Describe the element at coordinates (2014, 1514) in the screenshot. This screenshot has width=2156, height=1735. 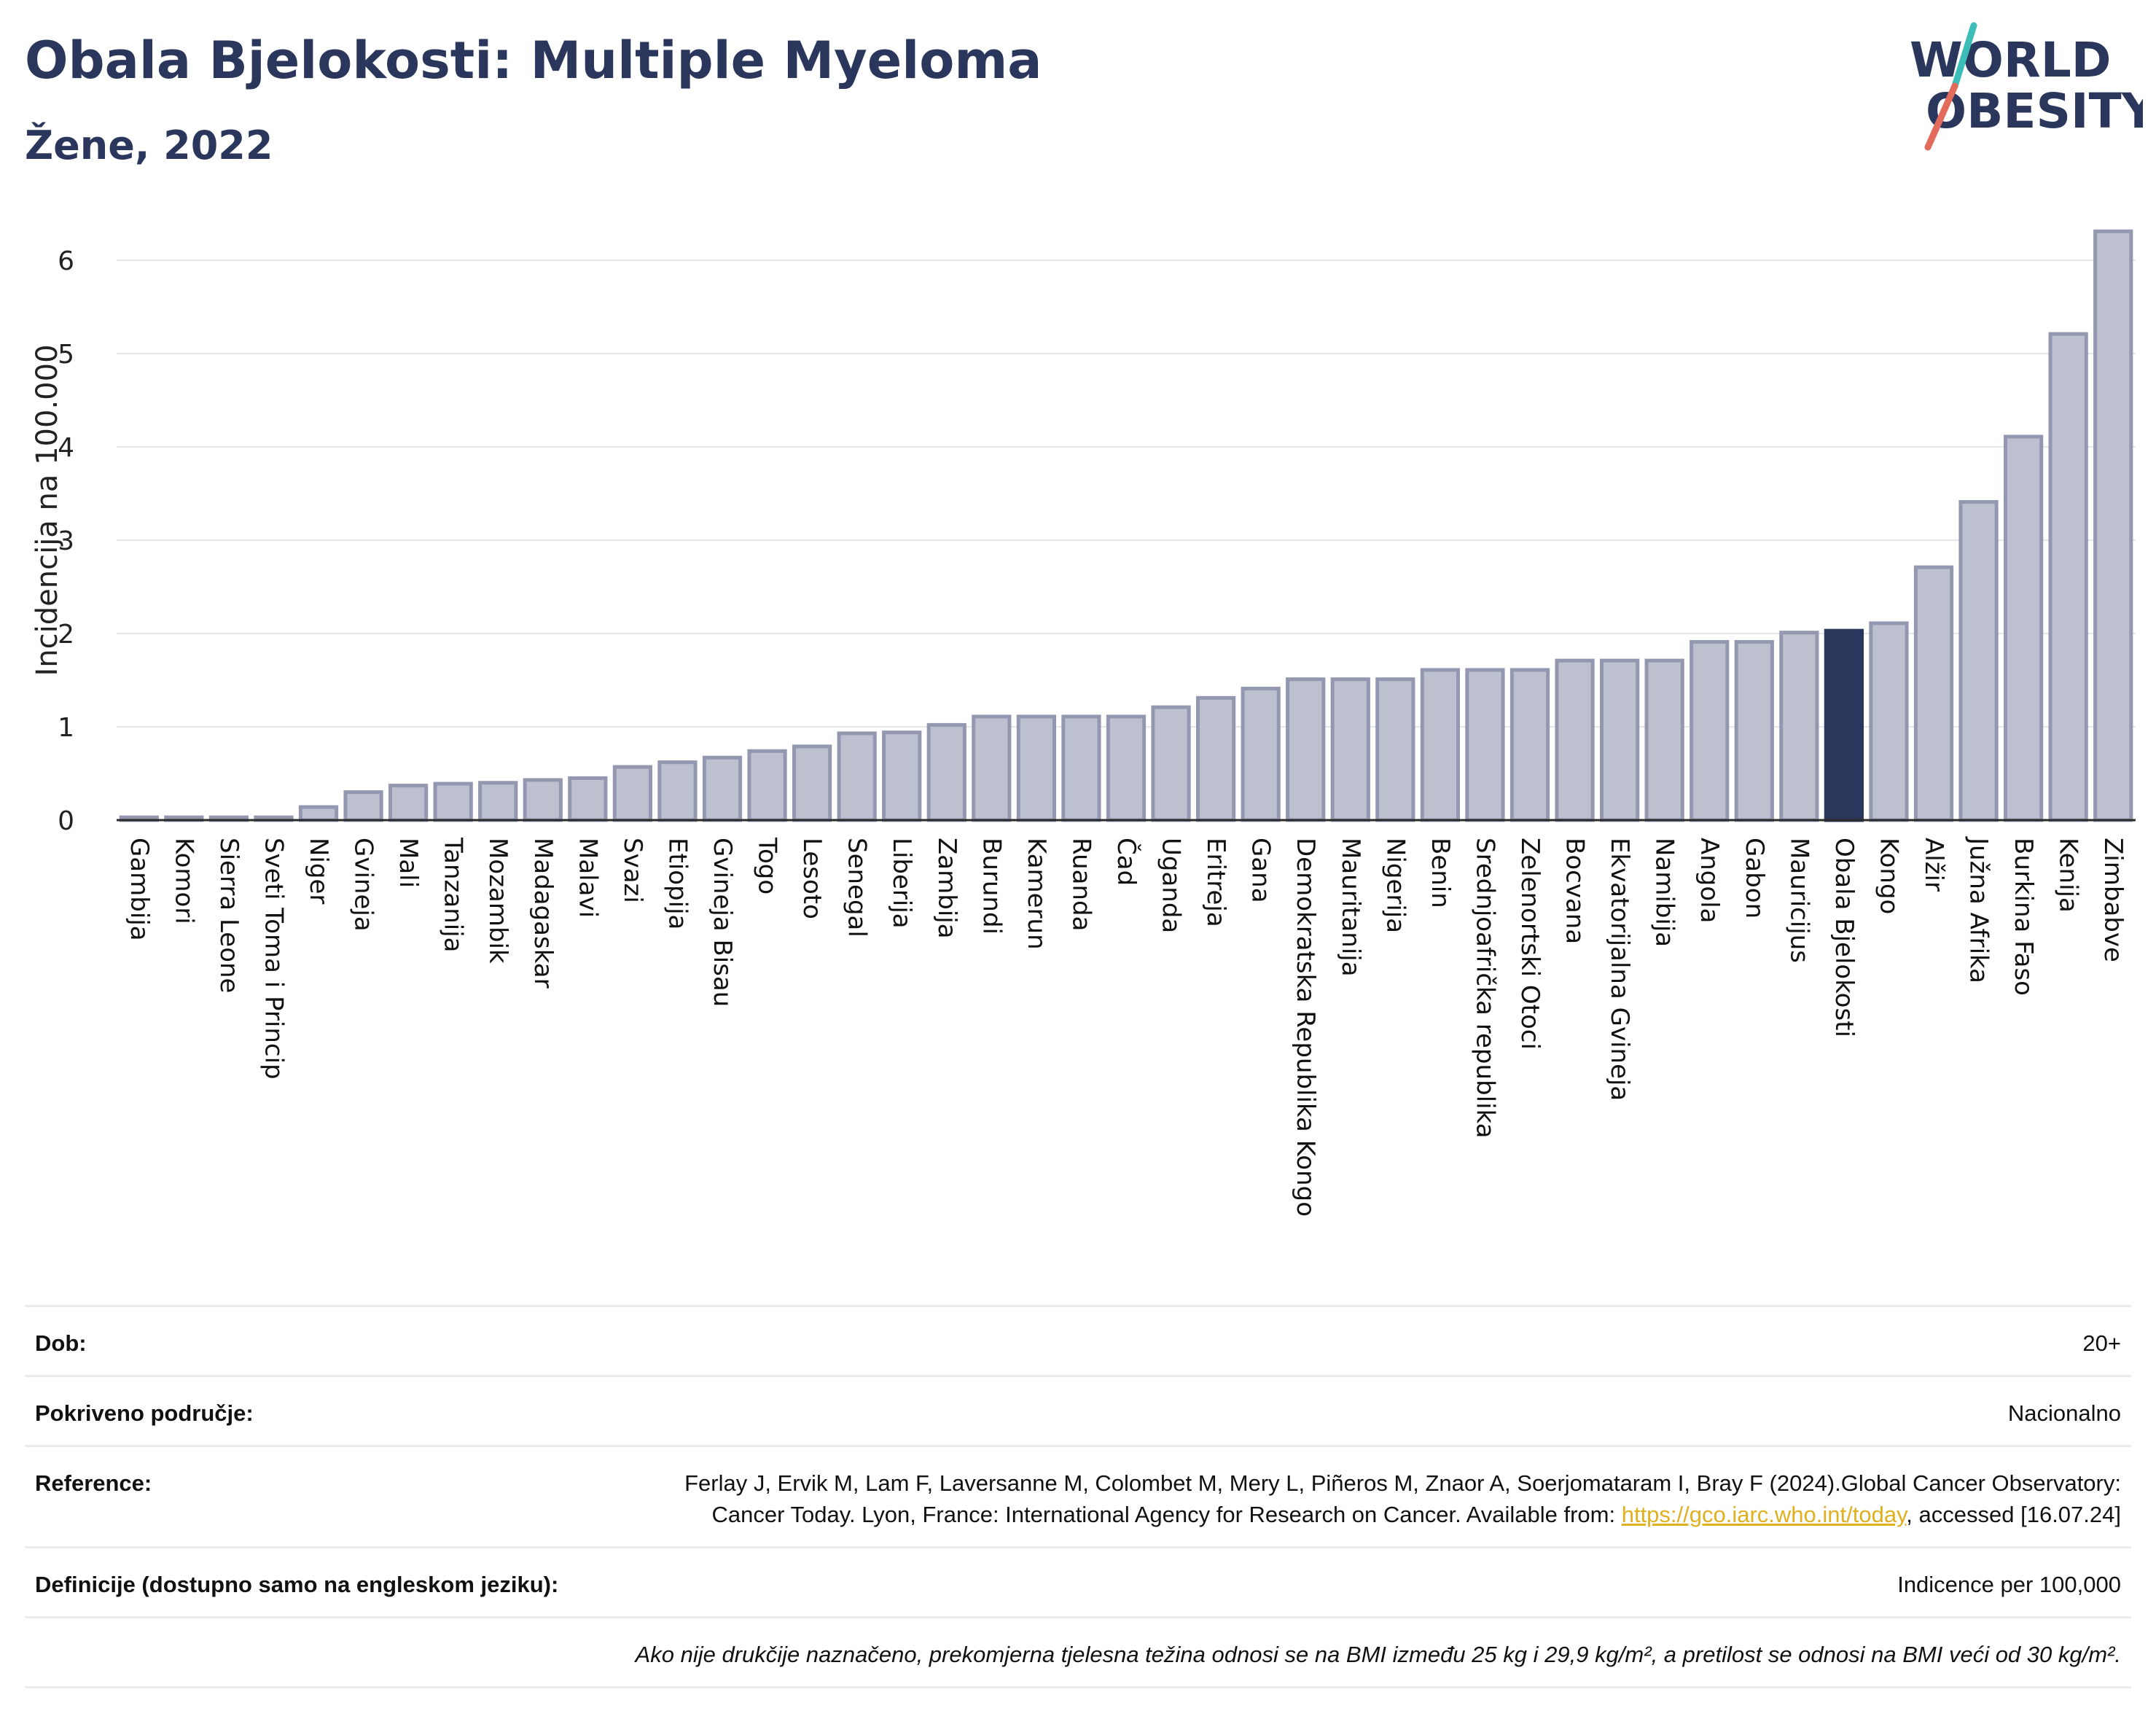
I see `reference-accessed: , accessed [16.07.24]` at that location.